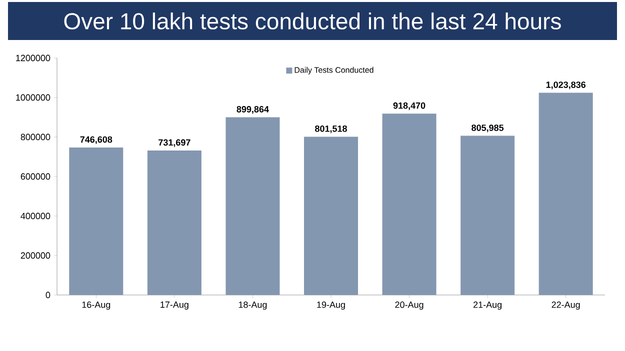 This screenshot has width=625, height=351. Describe the element at coordinates (409, 306) in the screenshot. I see `x-tick-label: 20-Aug` at that location.